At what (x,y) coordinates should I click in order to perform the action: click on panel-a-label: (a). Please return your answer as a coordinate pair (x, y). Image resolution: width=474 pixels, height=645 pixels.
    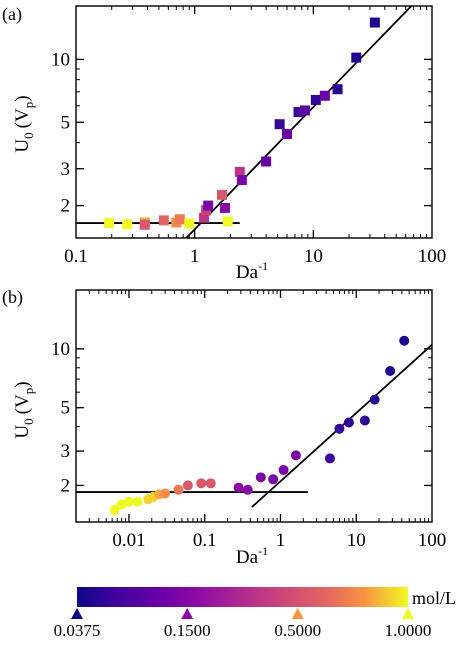
    Looking at the image, I should click on (12, 14).